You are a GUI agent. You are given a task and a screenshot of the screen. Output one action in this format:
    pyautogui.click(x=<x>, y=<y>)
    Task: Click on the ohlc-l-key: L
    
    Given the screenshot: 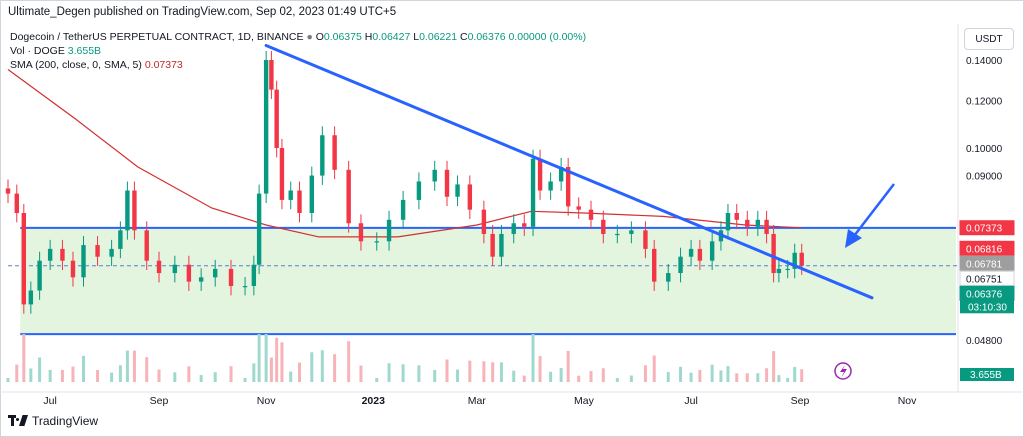 What is the action you would take?
    pyautogui.click(x=416, y=37)
    